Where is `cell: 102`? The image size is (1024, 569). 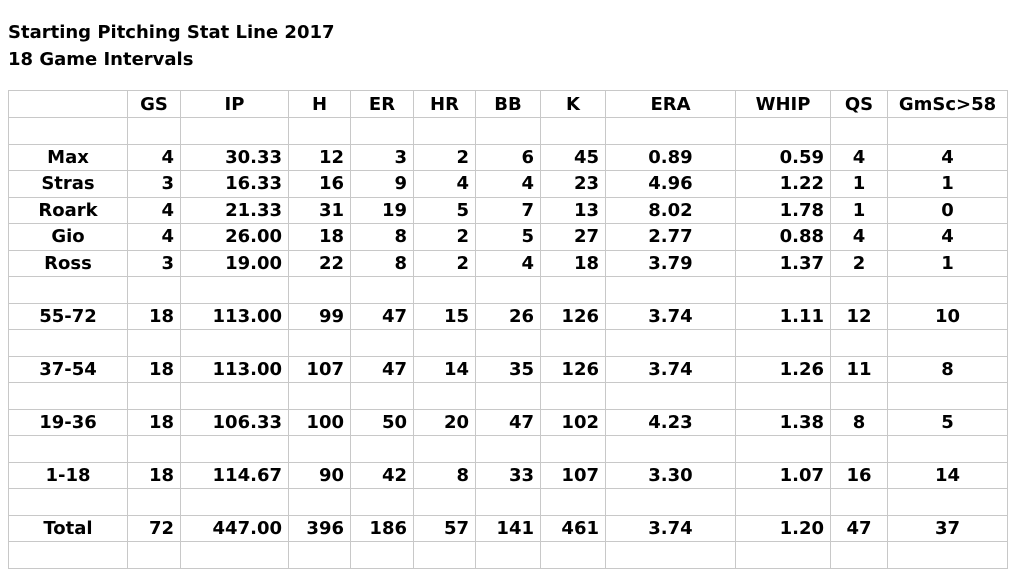 cell: 102 is located at coordinates (573, 422).